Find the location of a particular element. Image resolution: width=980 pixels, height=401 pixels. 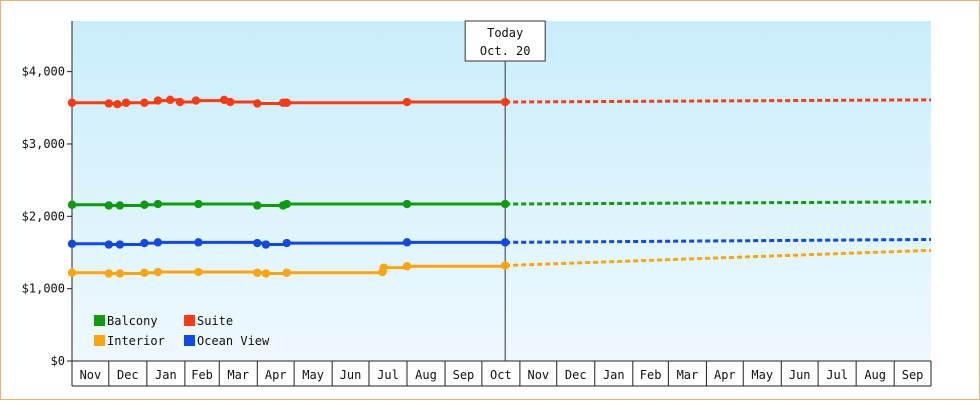

series-interior is located at coordinates (499, 263).